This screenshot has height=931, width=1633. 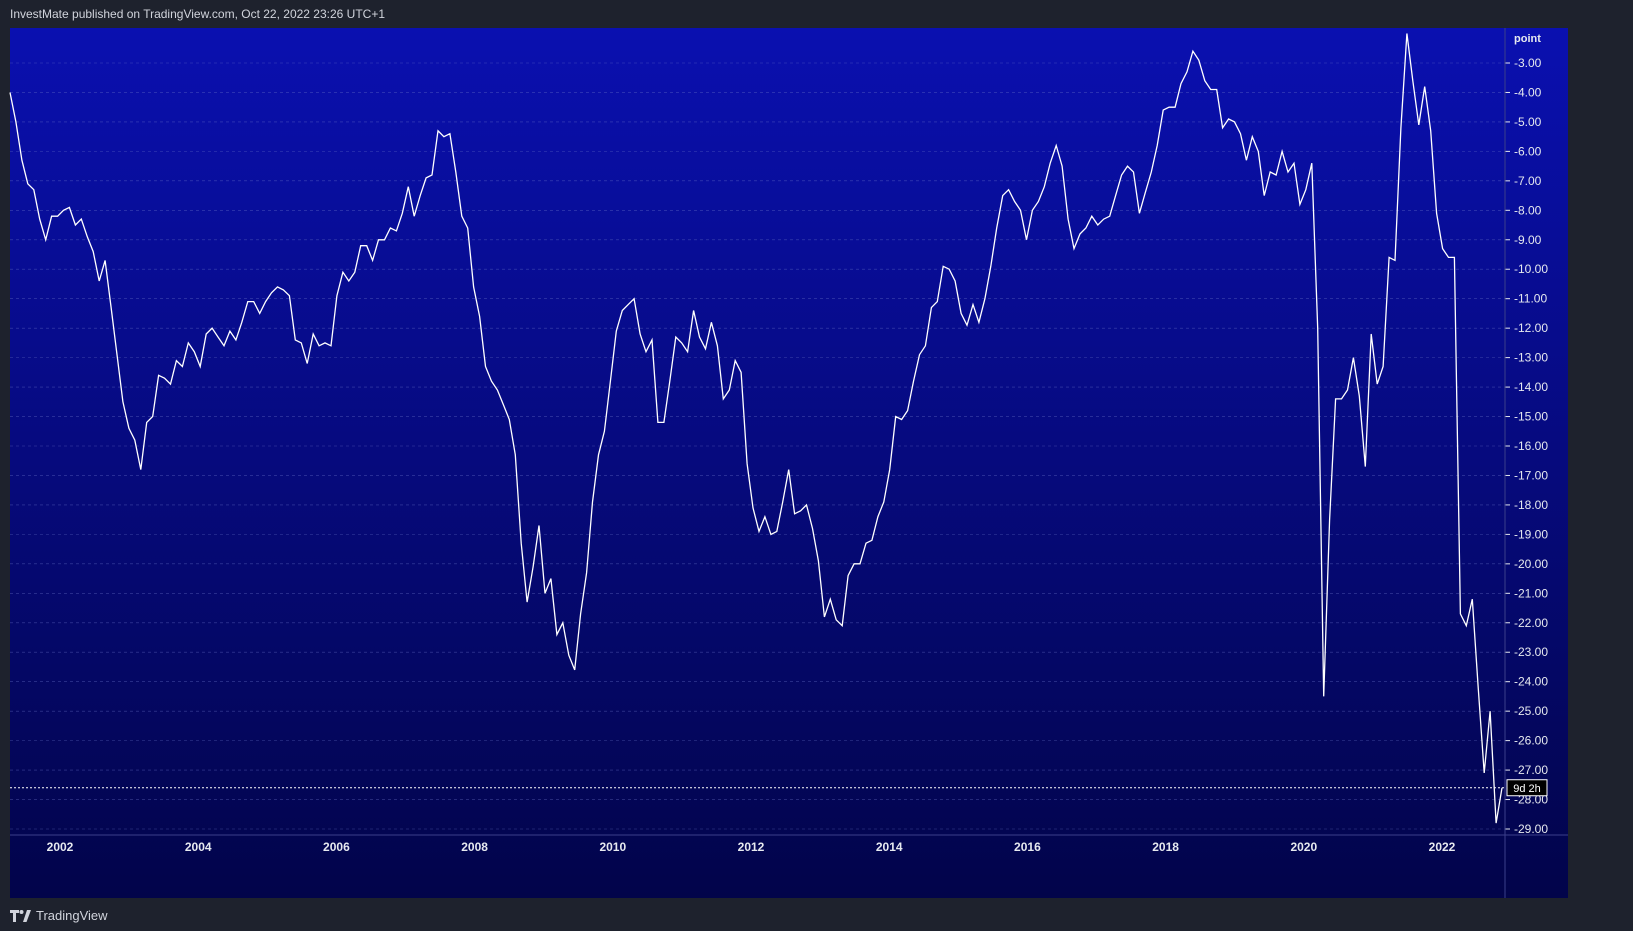 I want to click on countdown-text: 9d 2h, so click(x=1527, y=789).